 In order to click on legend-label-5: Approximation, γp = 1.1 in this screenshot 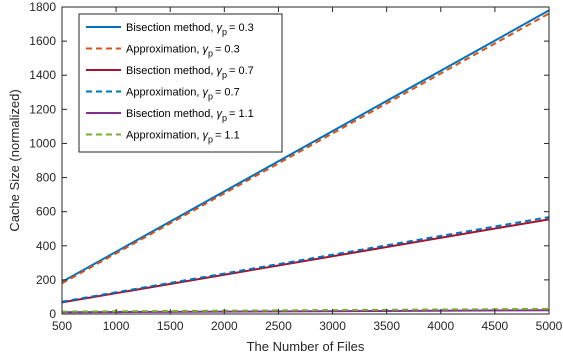, I will do `click(183, 137)`.